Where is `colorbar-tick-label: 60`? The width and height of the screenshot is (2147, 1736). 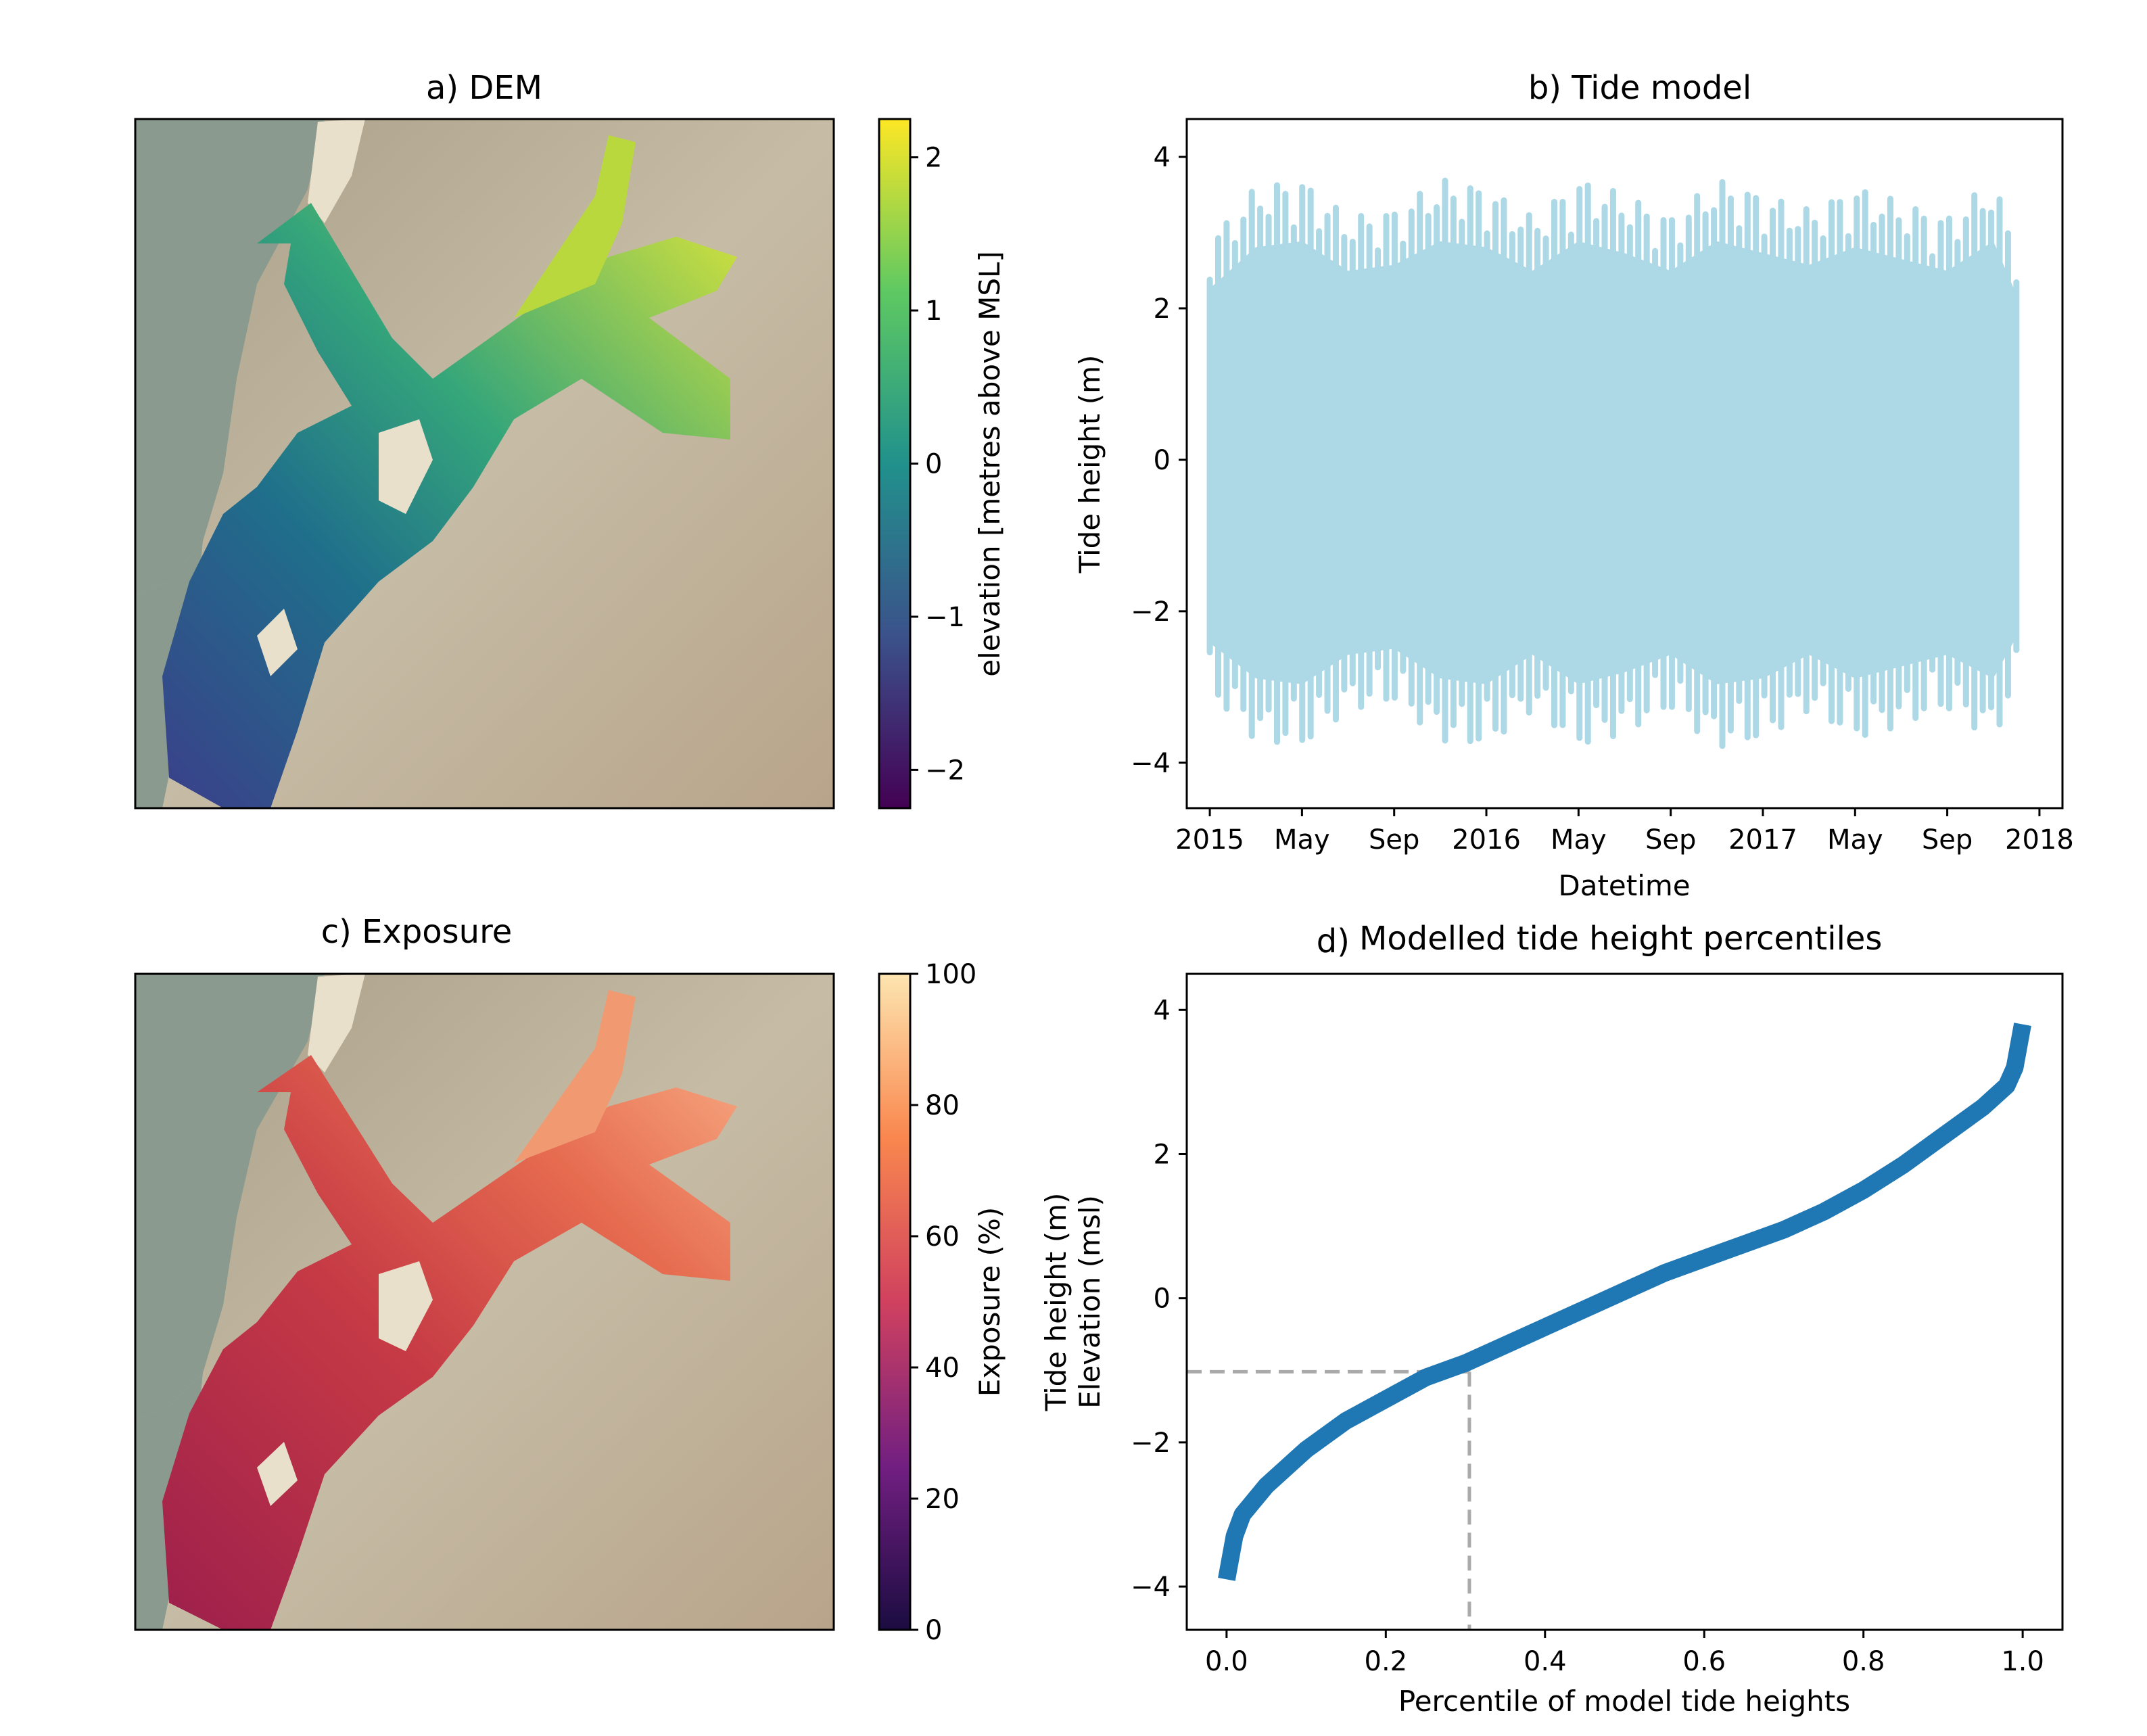
colorbar-tick-label: 60 is located at coordinates (942, 1236).